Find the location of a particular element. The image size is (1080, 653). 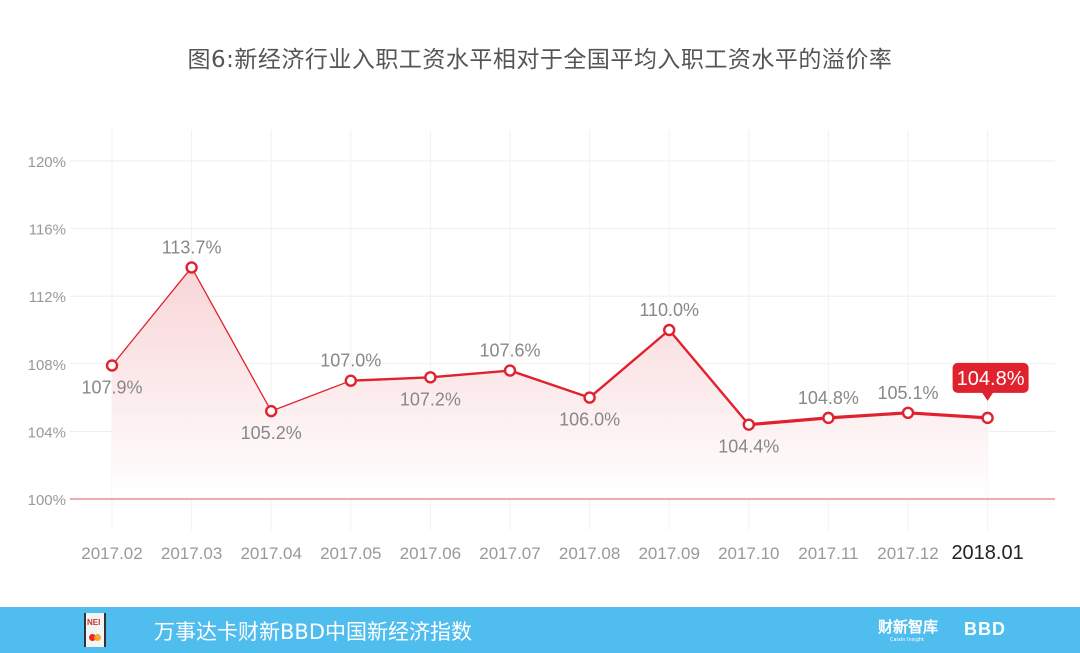

x-tick-label: 2017.06 is located at coordinates (430, 553).